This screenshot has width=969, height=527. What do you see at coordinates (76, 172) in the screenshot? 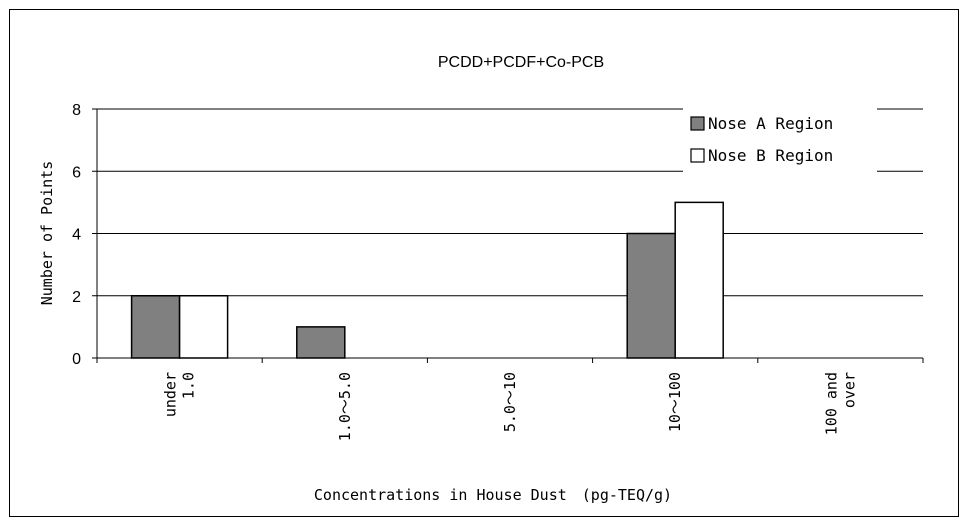
I see `y-tick-label: 6` at bounding box center [76, 172].